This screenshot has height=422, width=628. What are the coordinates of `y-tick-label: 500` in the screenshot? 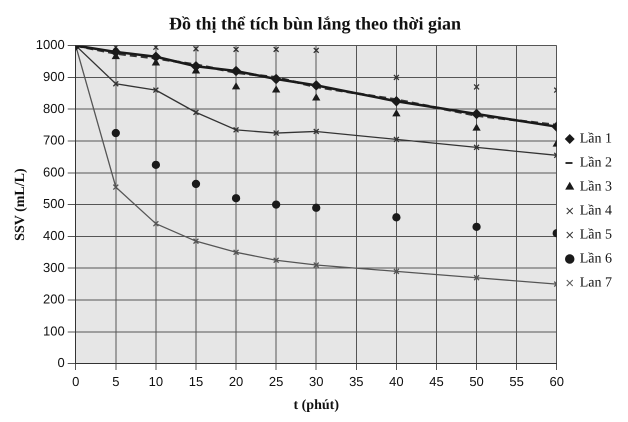 It's located at (54, 204).